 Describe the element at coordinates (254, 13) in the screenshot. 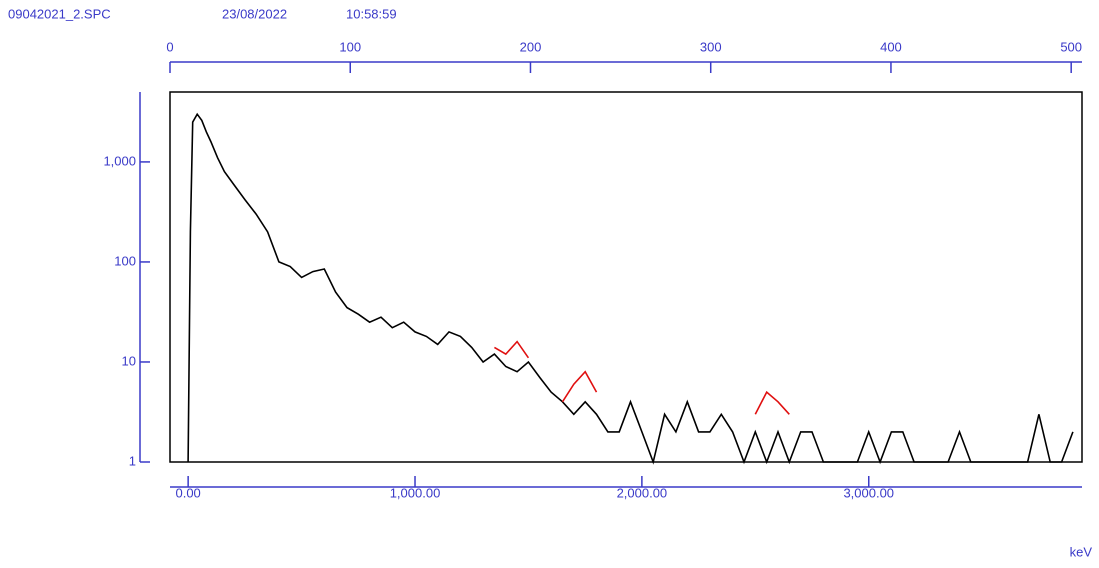

I see `date: 23/08/2022` at that location.